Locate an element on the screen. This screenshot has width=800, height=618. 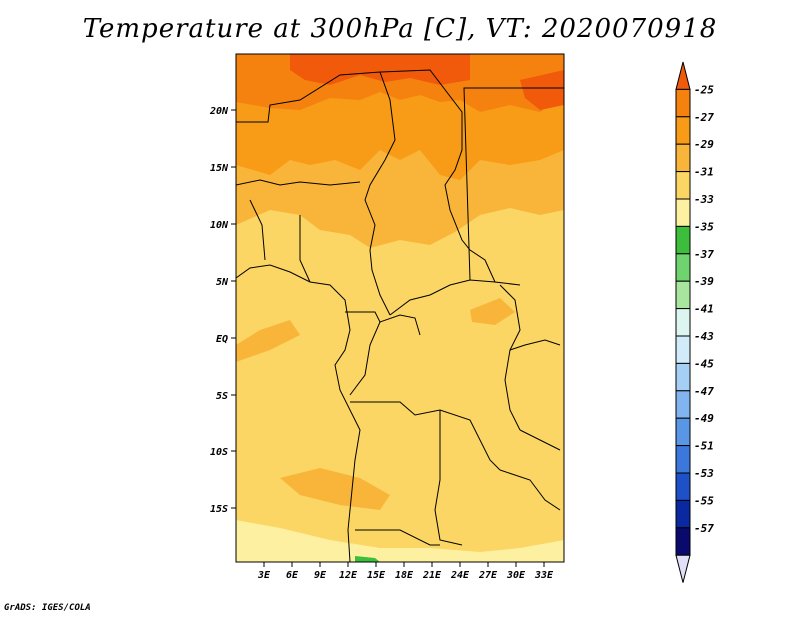
lon-label: 30E is located at coordinates (516, 575).